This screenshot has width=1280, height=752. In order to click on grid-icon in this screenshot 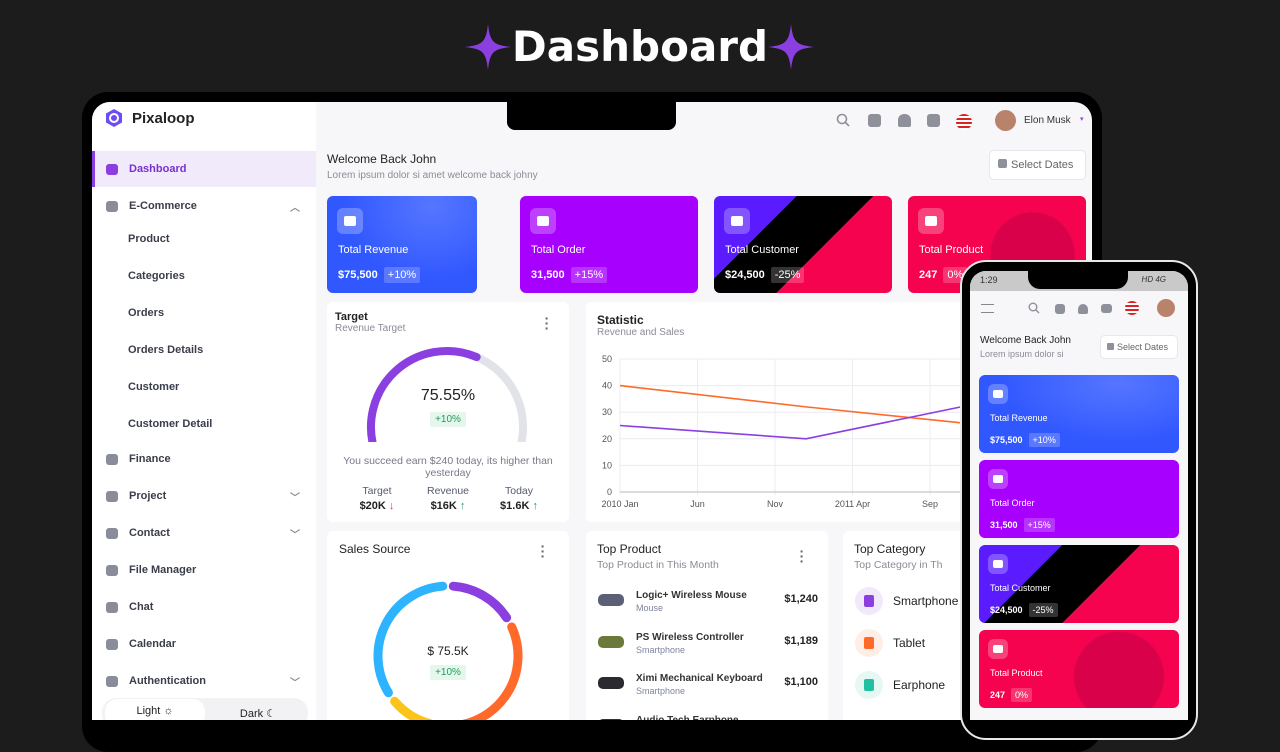, I will do `click(112, 169)`.